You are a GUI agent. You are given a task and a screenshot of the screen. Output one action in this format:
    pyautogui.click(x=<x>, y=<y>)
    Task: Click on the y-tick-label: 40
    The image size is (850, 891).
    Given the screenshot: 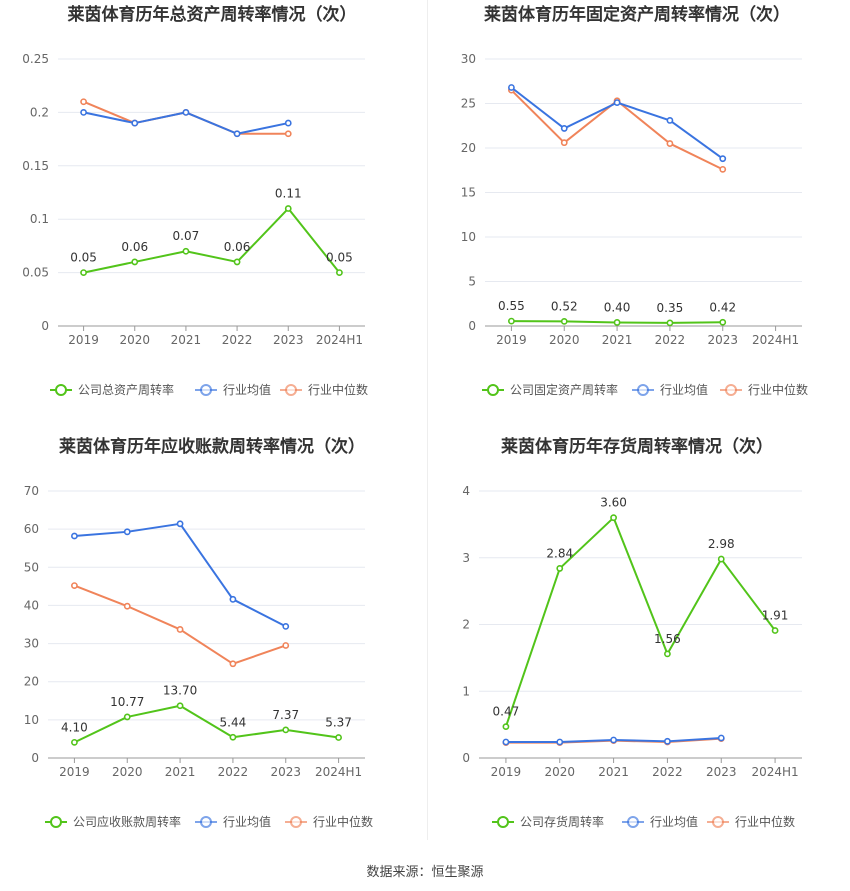 What is the action you would take?
    pyautogui.click(x=31, y=605)
    